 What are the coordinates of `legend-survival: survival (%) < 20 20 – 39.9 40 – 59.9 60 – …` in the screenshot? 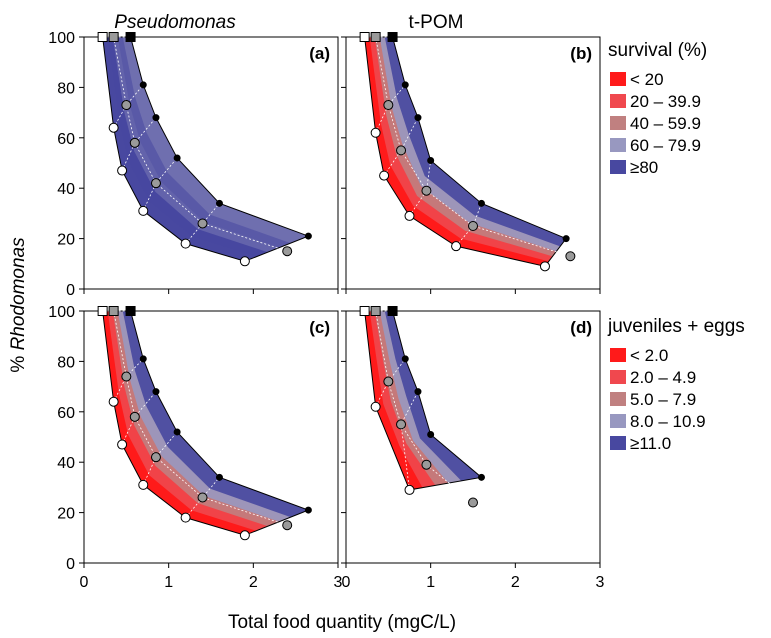 It's located at (657, 108).